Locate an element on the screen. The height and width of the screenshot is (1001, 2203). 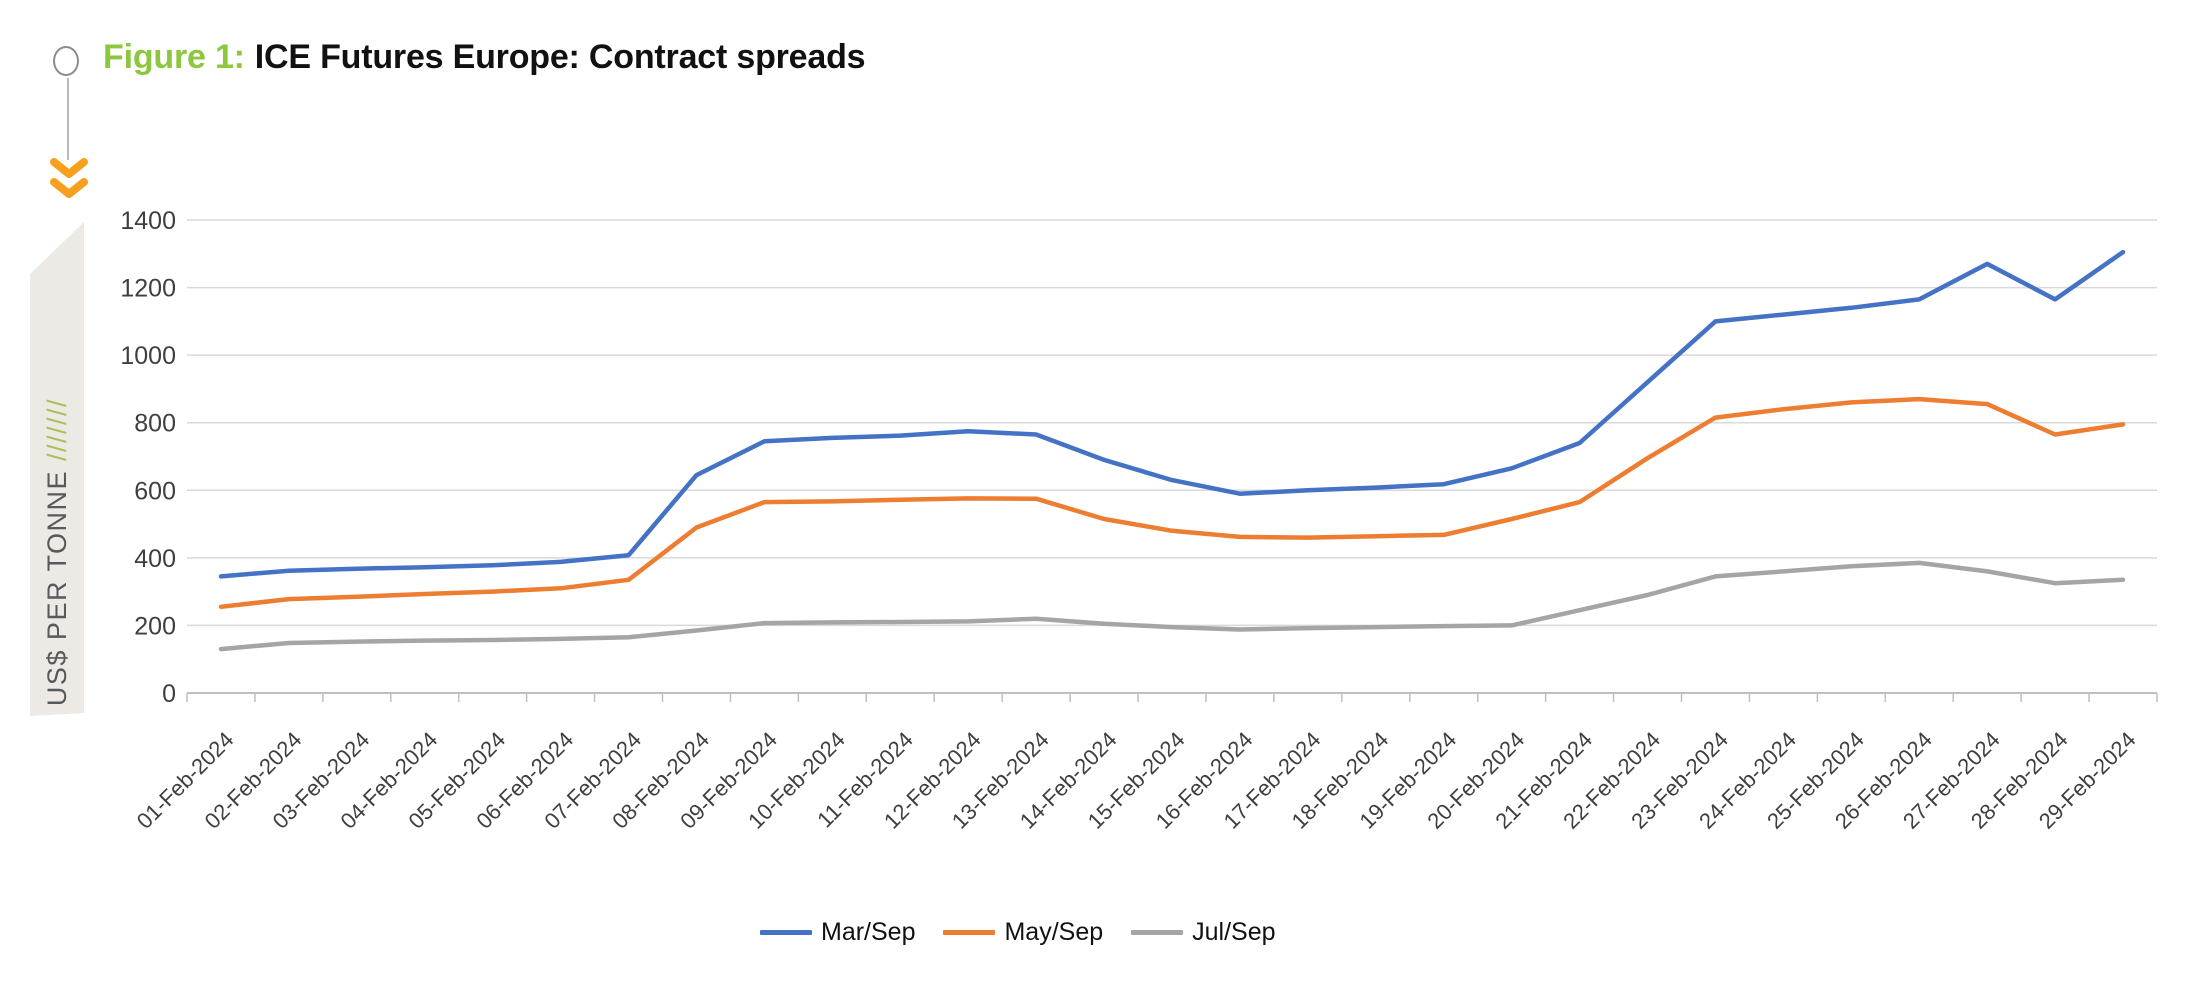
y-axis-label-600: 600 is located at coordinates (155, 491).